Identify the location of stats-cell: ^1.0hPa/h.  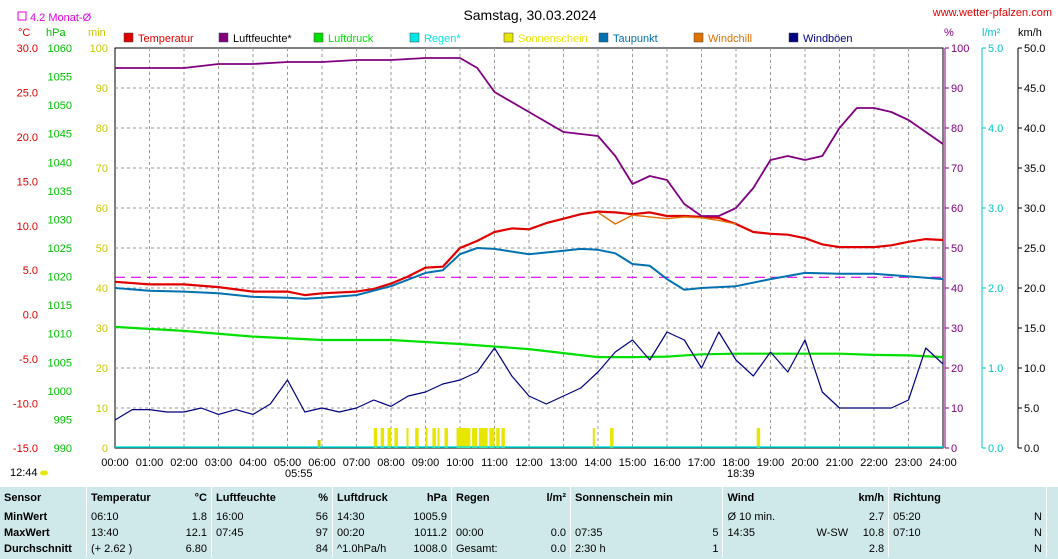
(367, 549).